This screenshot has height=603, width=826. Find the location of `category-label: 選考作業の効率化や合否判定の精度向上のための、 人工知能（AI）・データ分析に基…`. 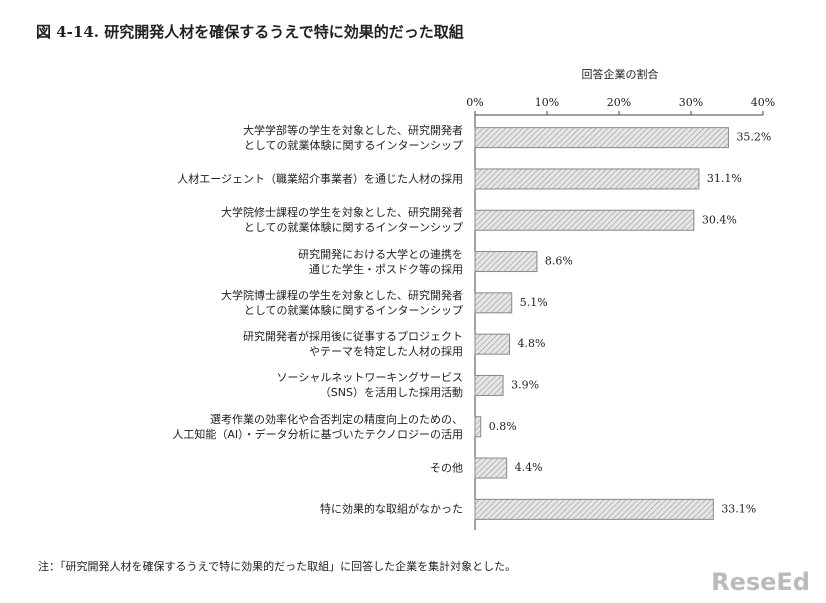

category-label: 選考作業の効率化や合否判定の精度向上のための、 人工知能（AI）・データ分析に基… is located at coordinates (317, 426).